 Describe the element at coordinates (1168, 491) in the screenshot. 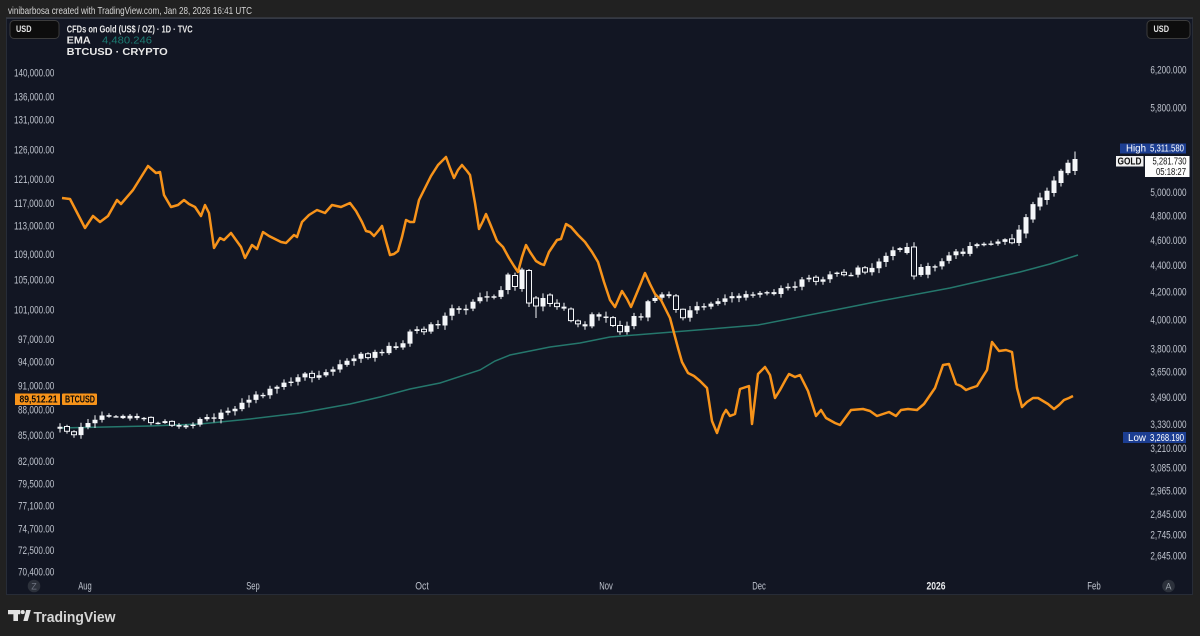

I see `svg-text: 2,965.000` at that location.